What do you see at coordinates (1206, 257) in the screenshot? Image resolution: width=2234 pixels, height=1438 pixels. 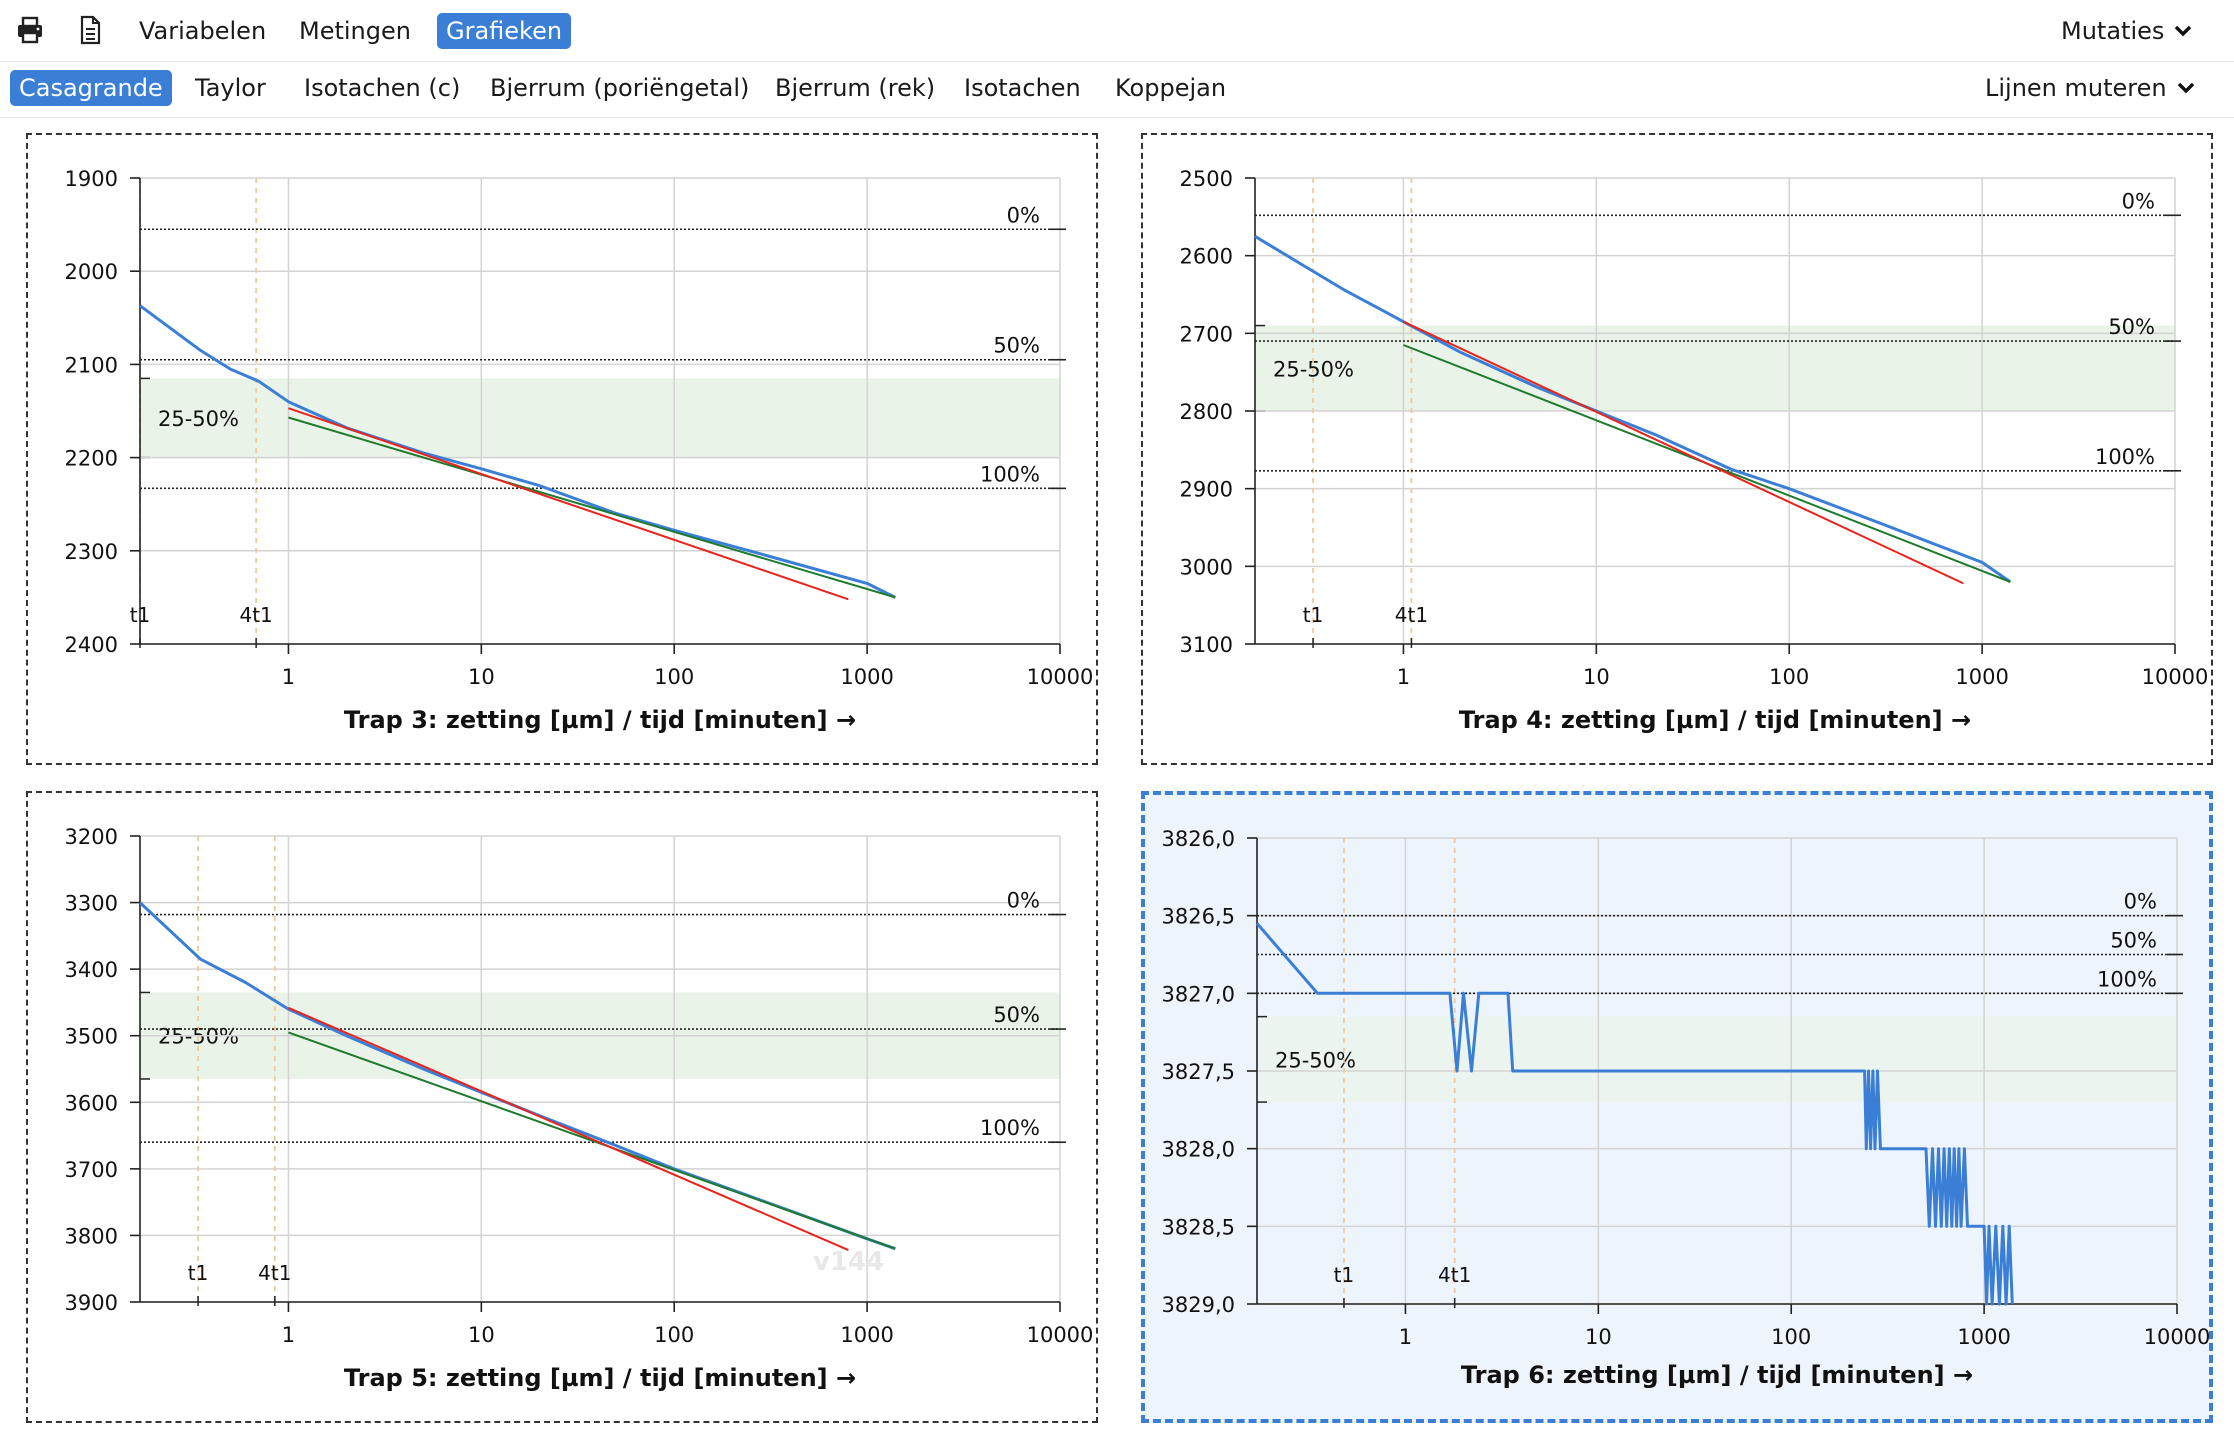 I see `y-tick-label: 2600` at bounding box center [1206, 257].